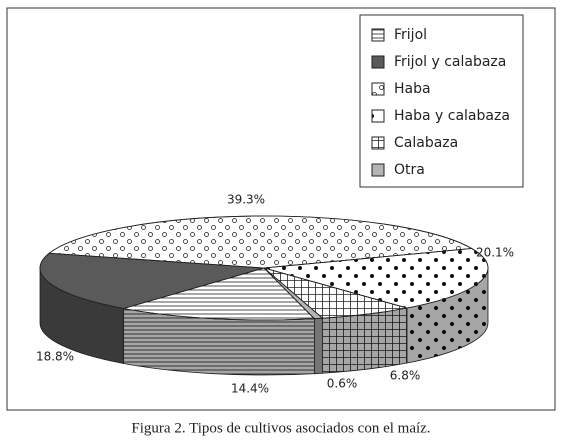 The height and width of the screenshot is (441, 562). What do you see at coordinates (246, 200) in the screenshot?
I see `data-label: 39.3%` at bounding box center [246, 200].